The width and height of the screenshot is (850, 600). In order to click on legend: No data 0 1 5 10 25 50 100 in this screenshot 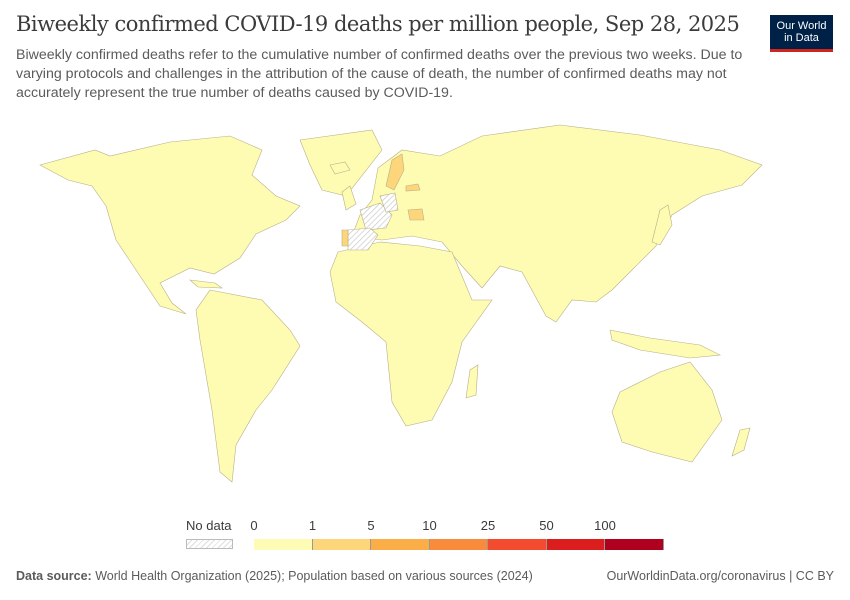, I will do `click(425, 532)`.